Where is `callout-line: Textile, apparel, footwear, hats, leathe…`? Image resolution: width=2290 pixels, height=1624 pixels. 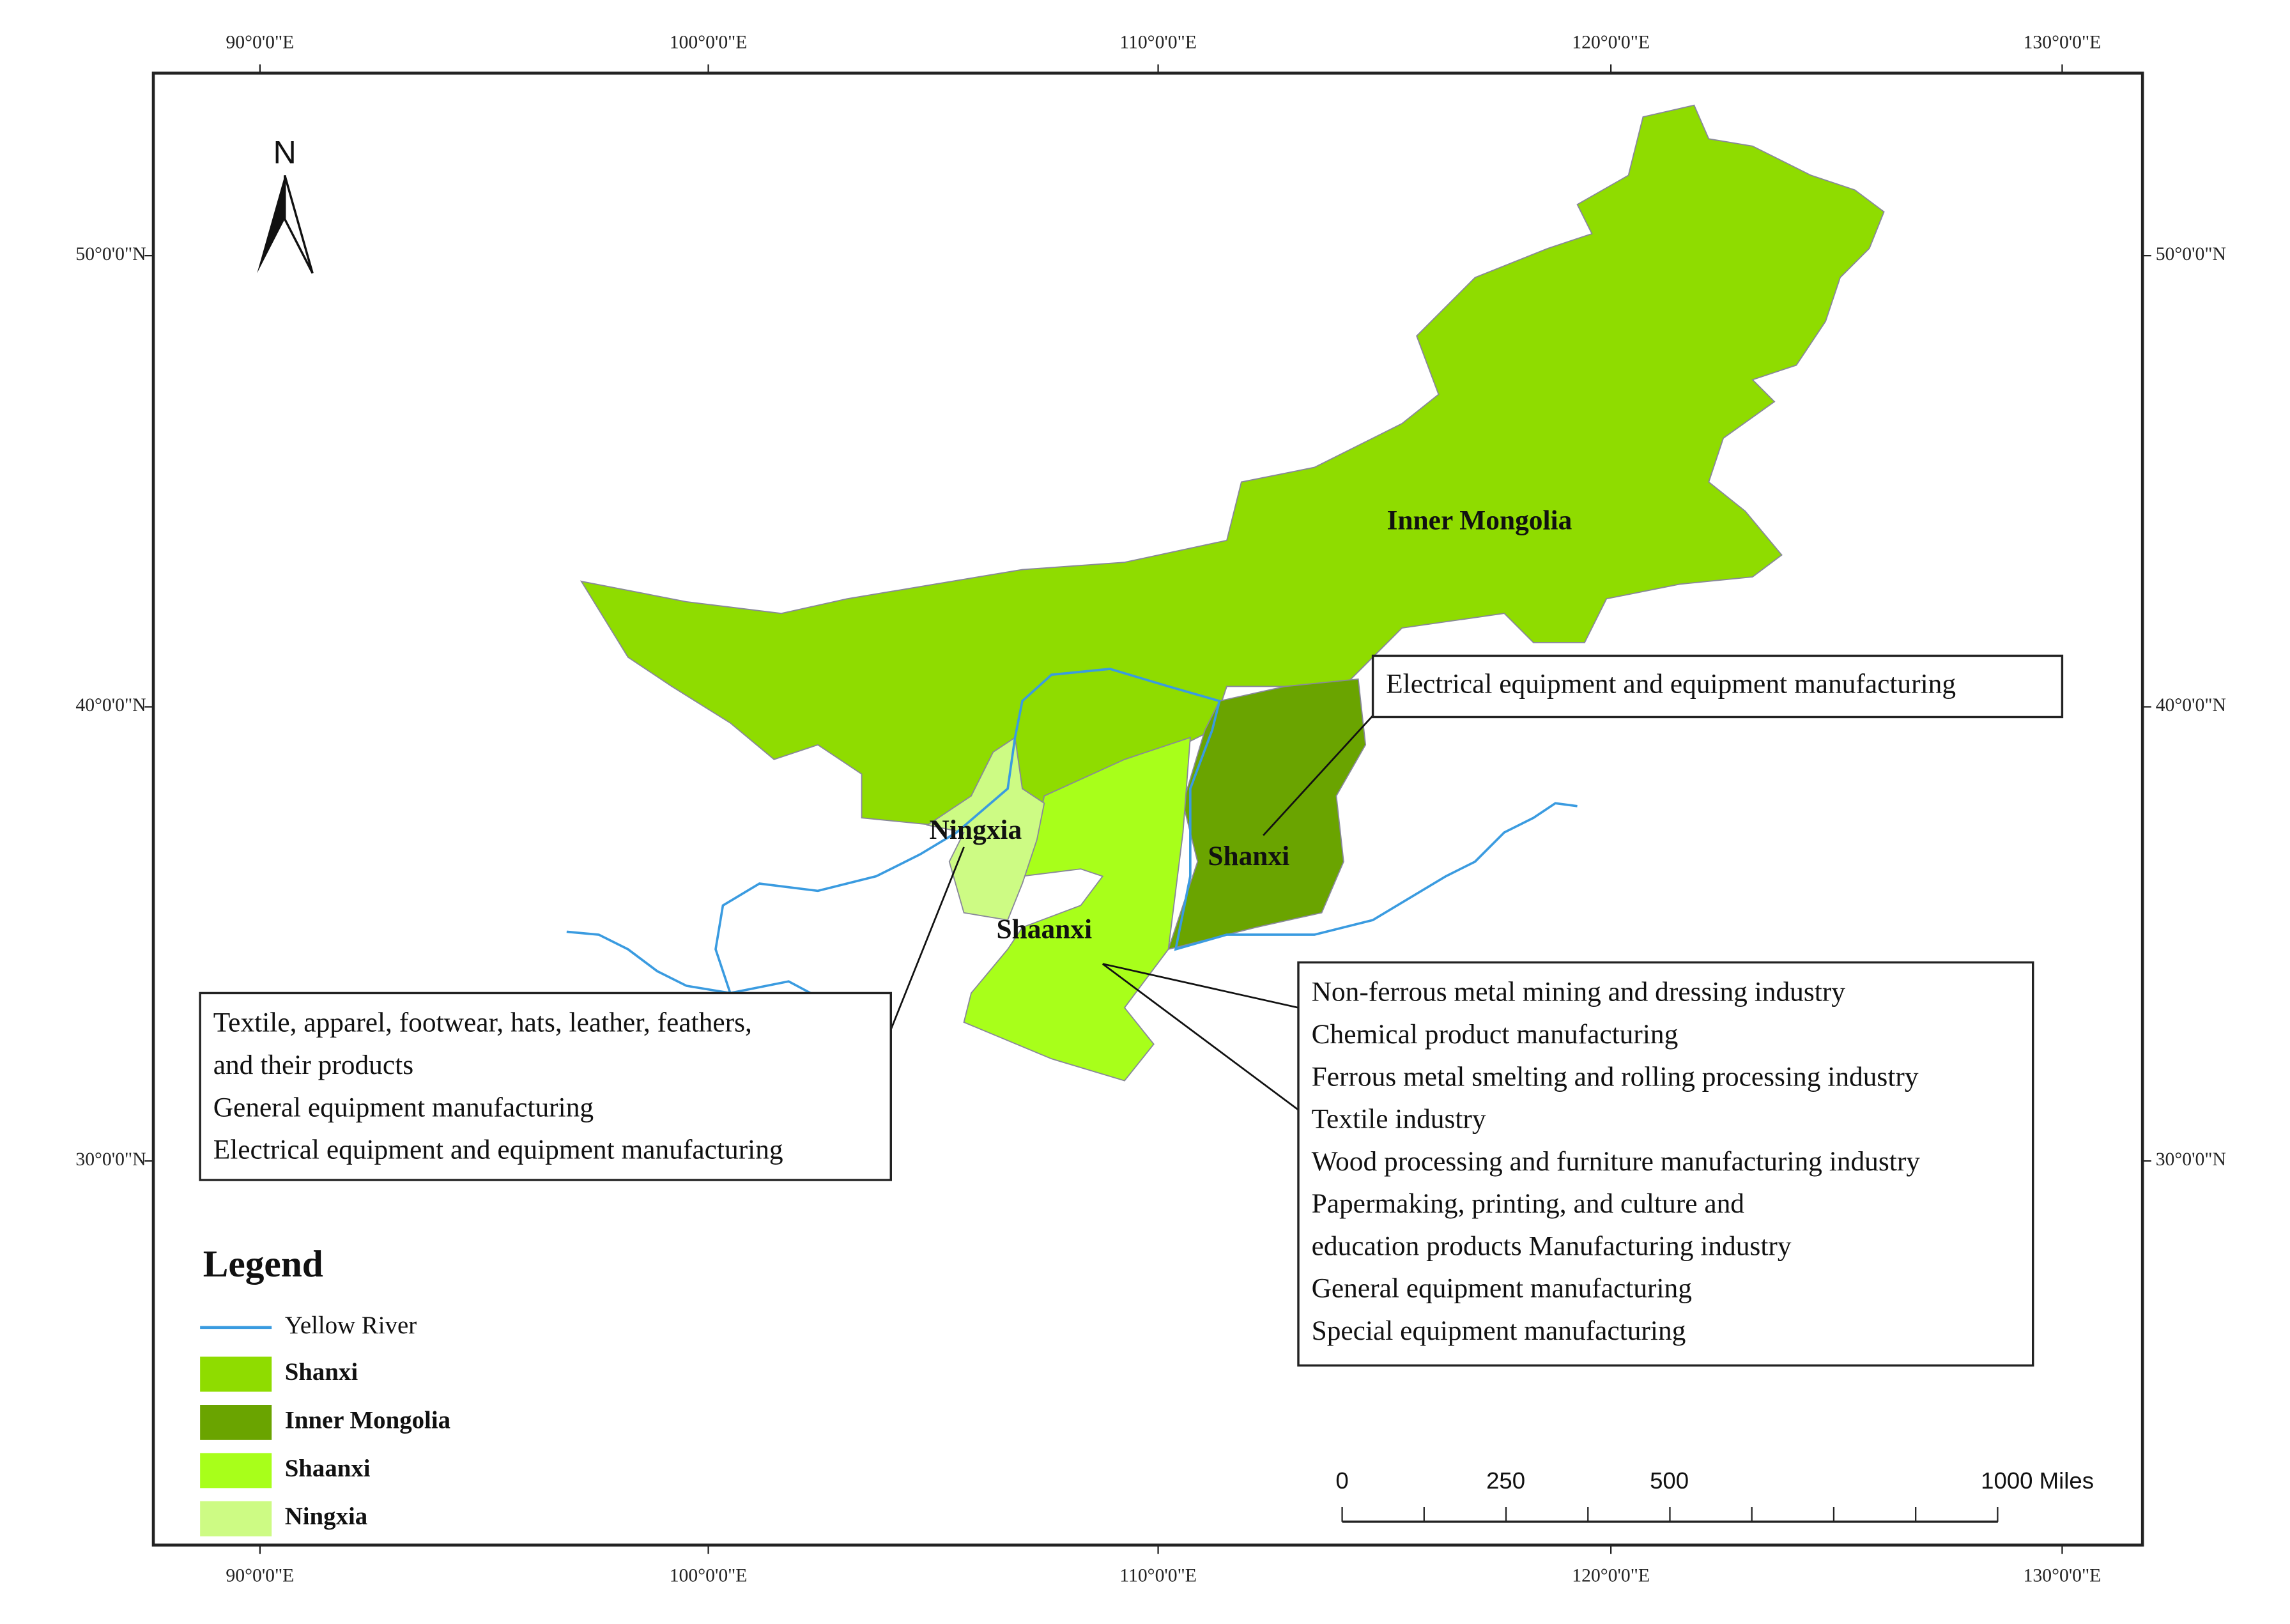 callout-line: Textile, apparel, footwear, hats, leathe… is located at coordinates (482, 1023).